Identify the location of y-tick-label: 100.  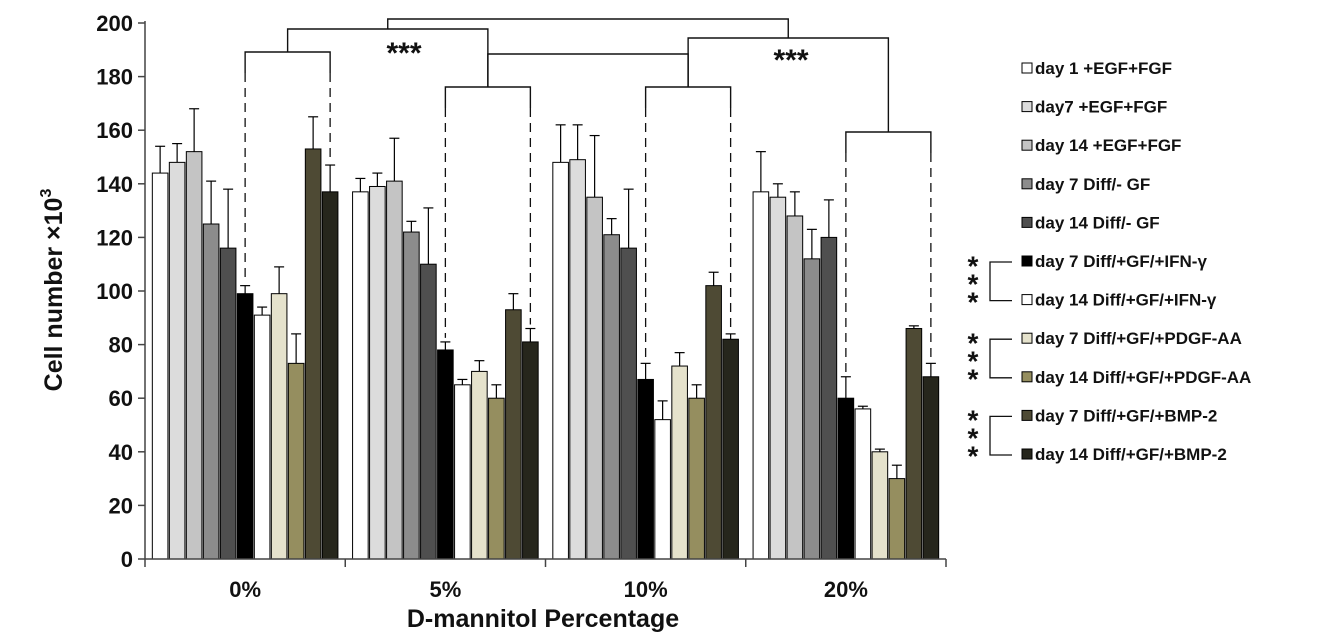
(114, 291).